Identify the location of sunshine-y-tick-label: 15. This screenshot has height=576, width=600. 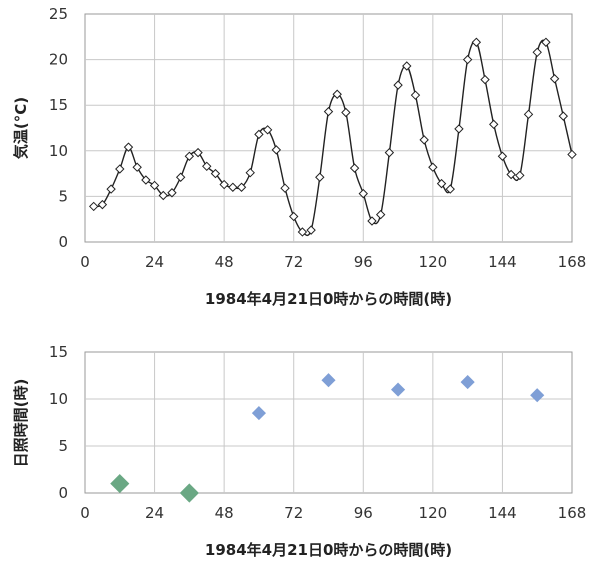
(58, 352).